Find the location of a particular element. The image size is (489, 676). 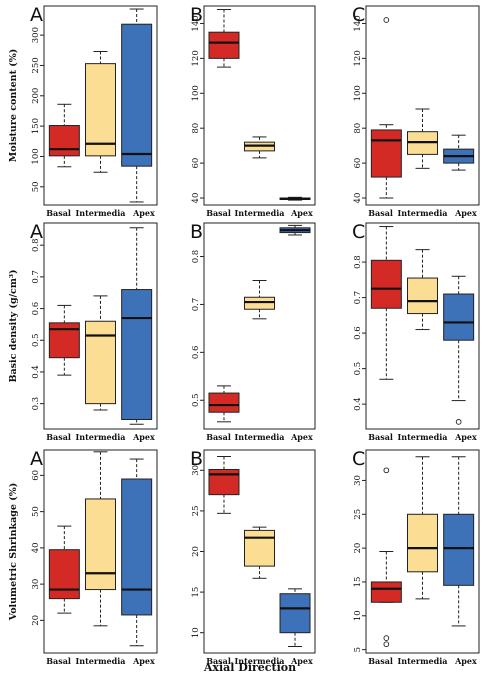

panel-b-row-3: B 10 15 20 25 30 Basal Intermedia Apex is located at coordinates (253, 557).